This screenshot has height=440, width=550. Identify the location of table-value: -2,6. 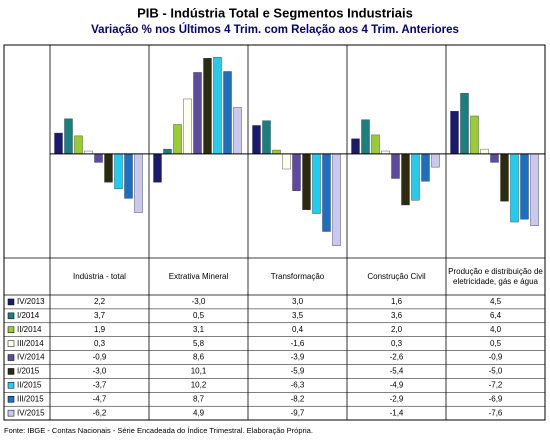
(397, 357).